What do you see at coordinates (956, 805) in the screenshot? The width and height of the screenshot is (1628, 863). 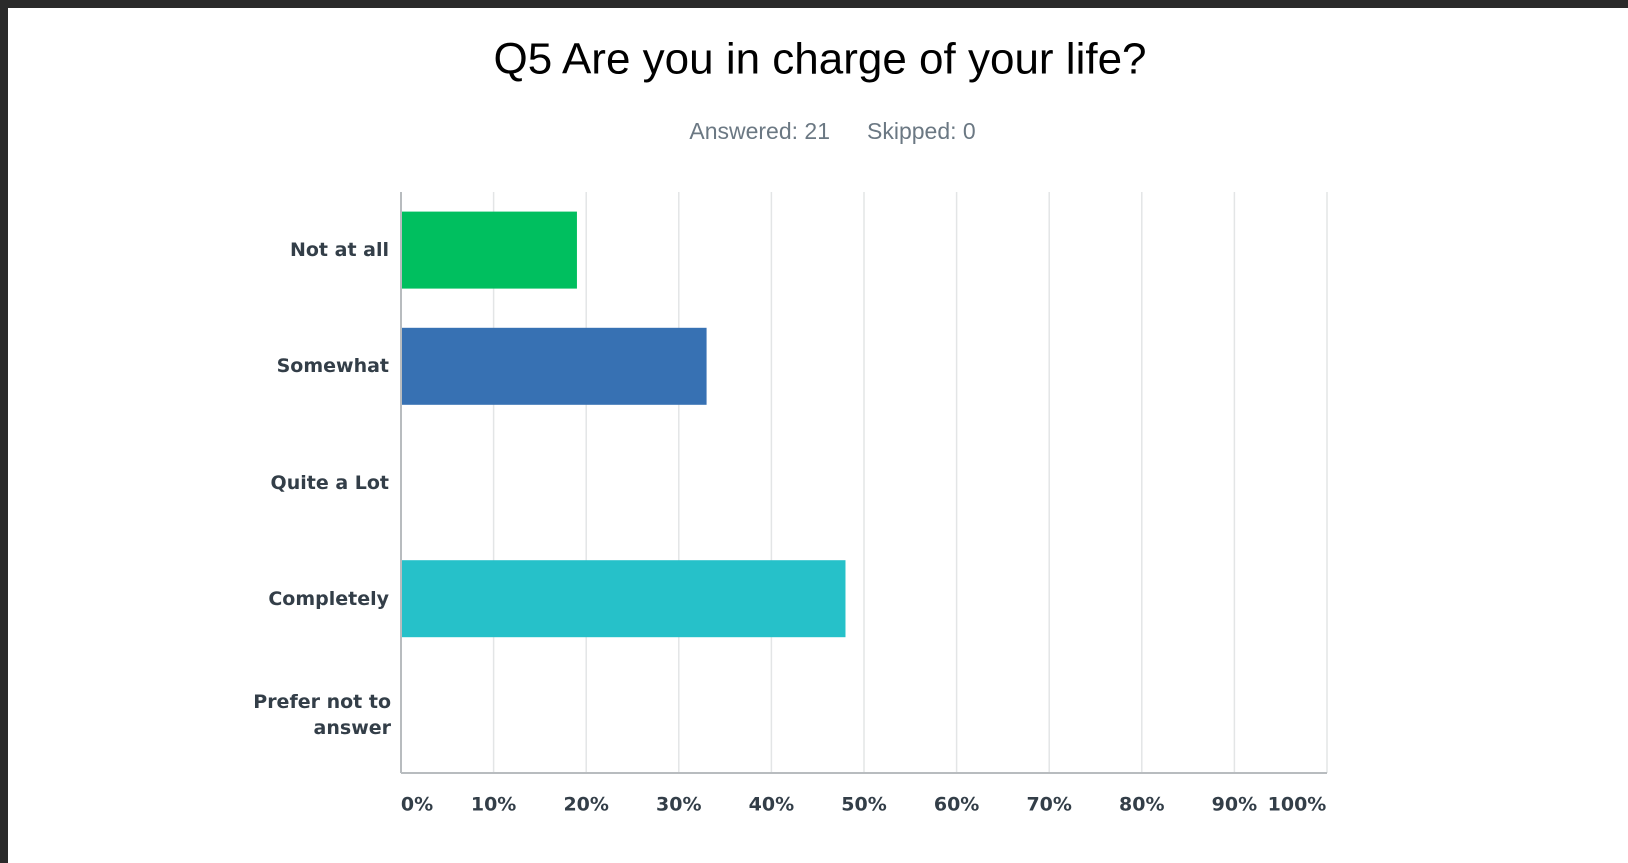 I see `x-tick-label: 60%` at bounding box center [956, 805].